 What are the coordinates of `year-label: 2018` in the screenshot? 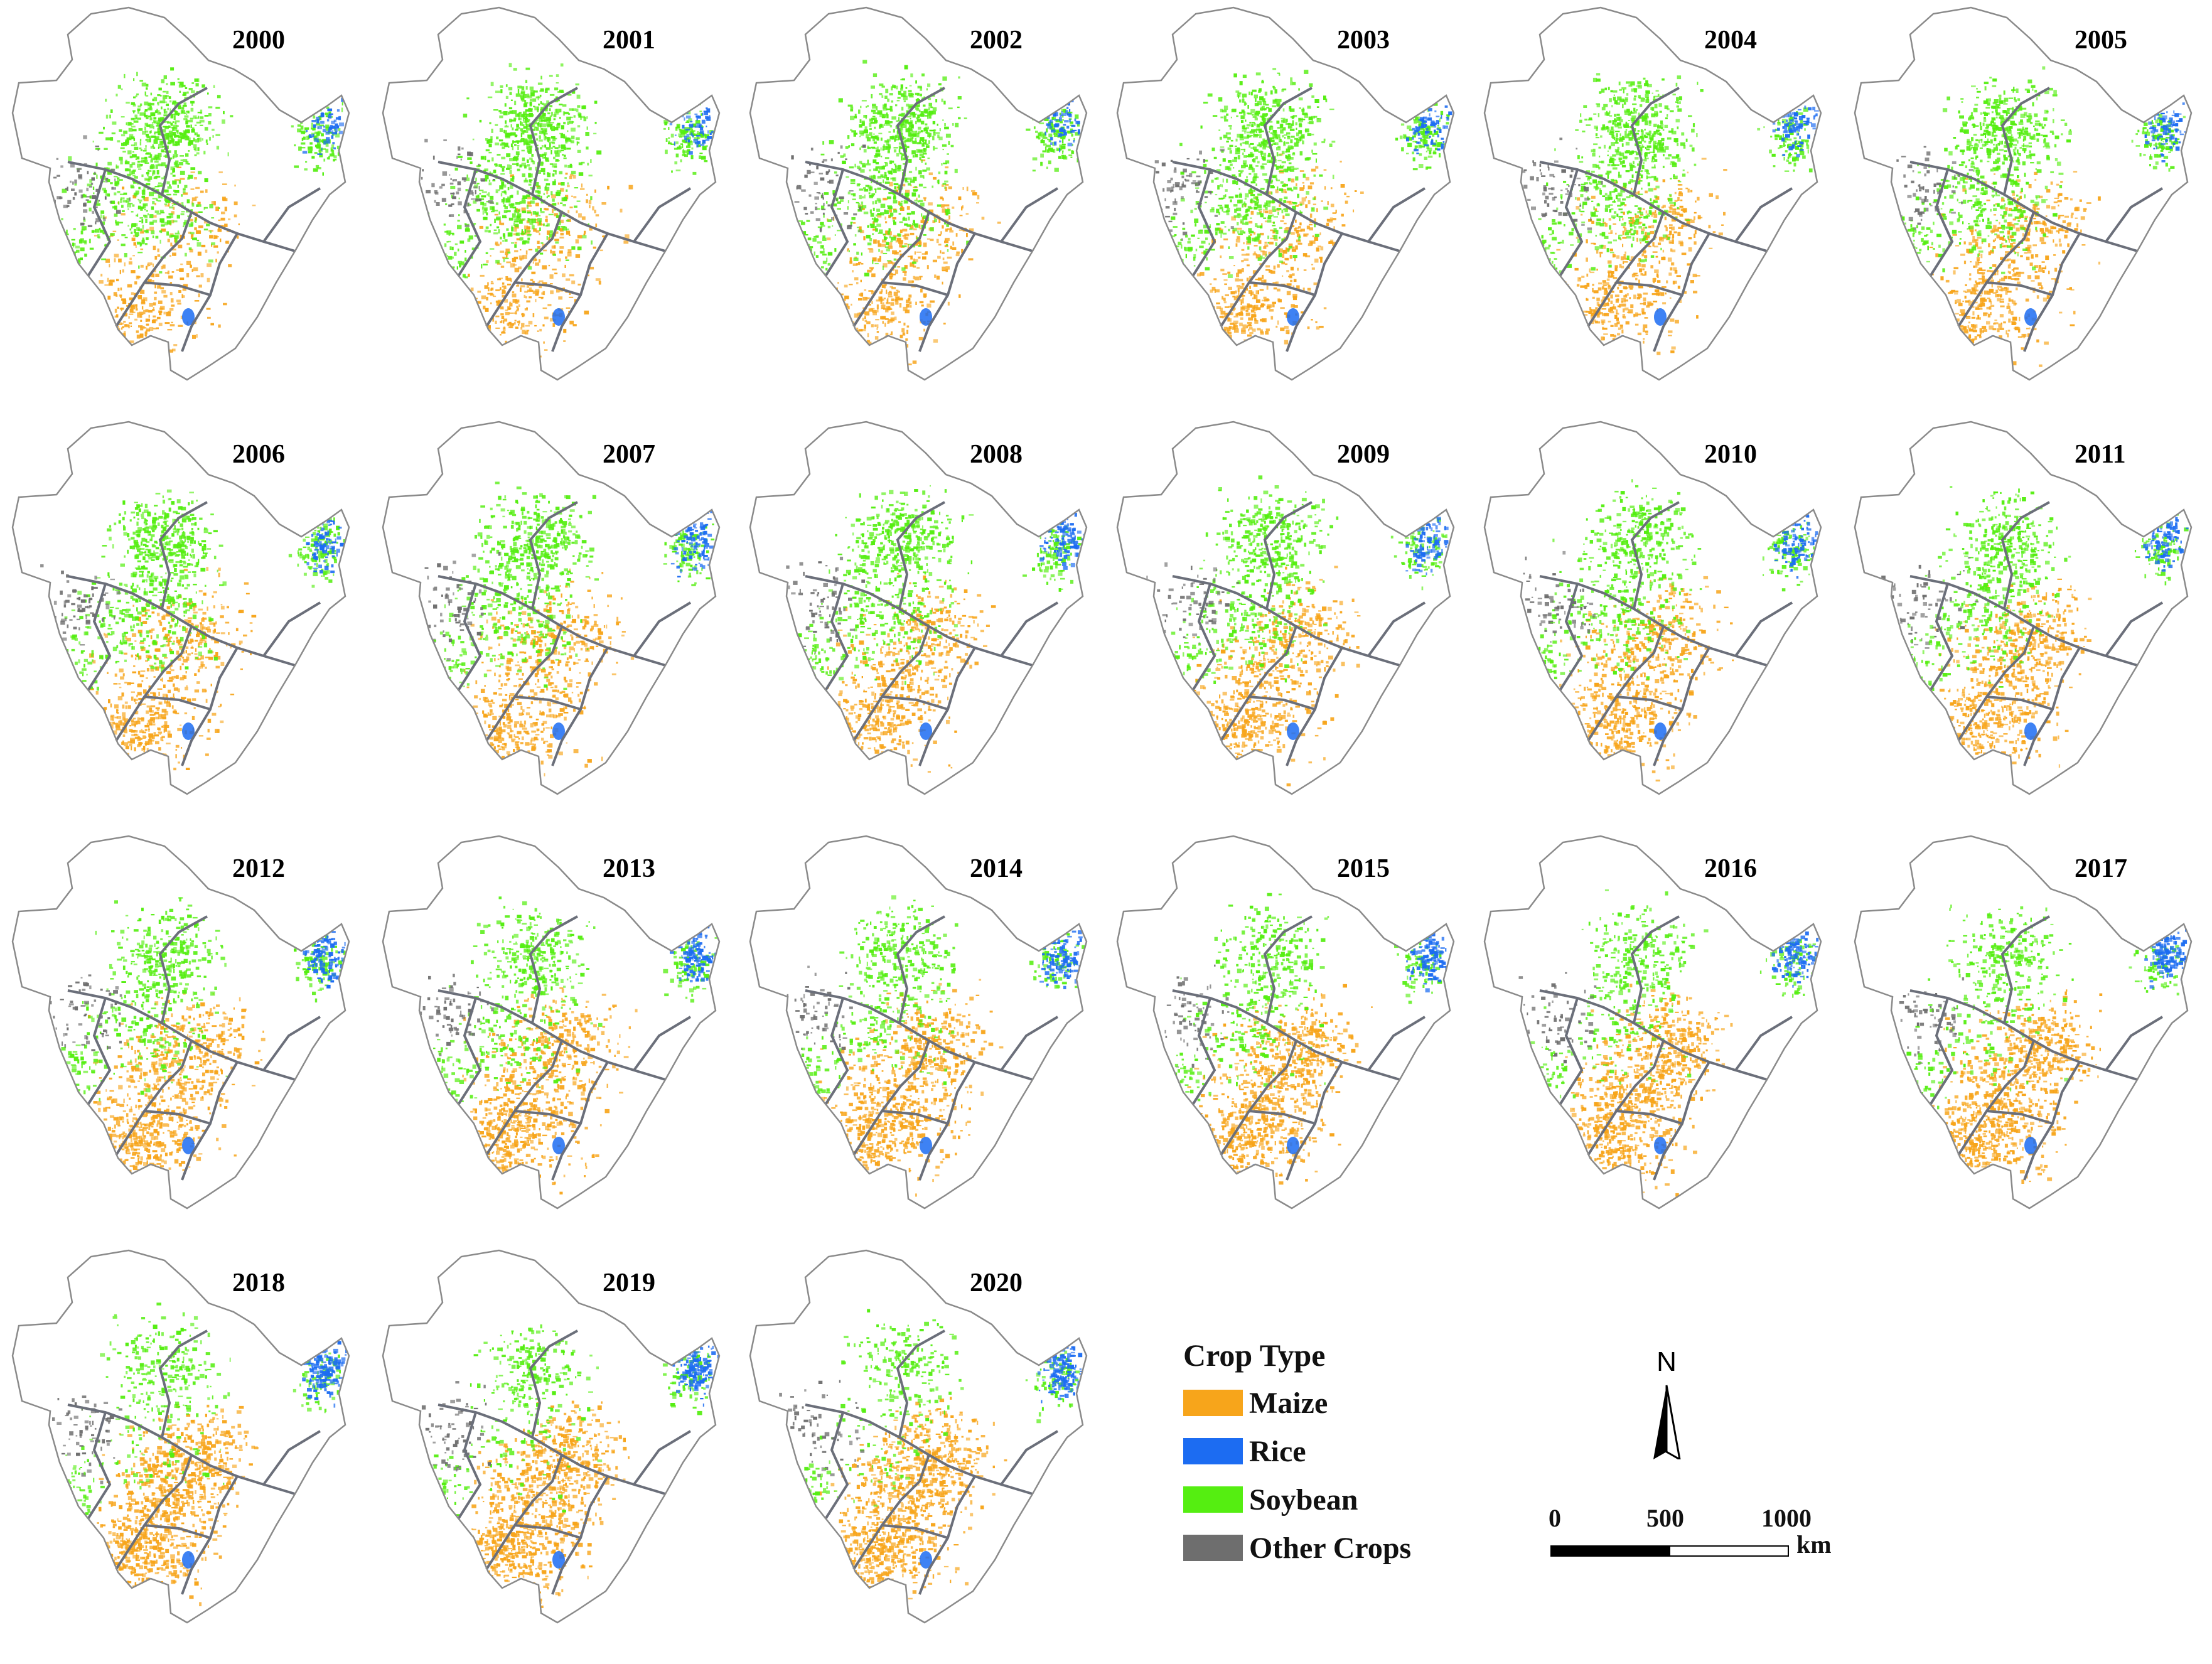 It's located at (258, 1283).